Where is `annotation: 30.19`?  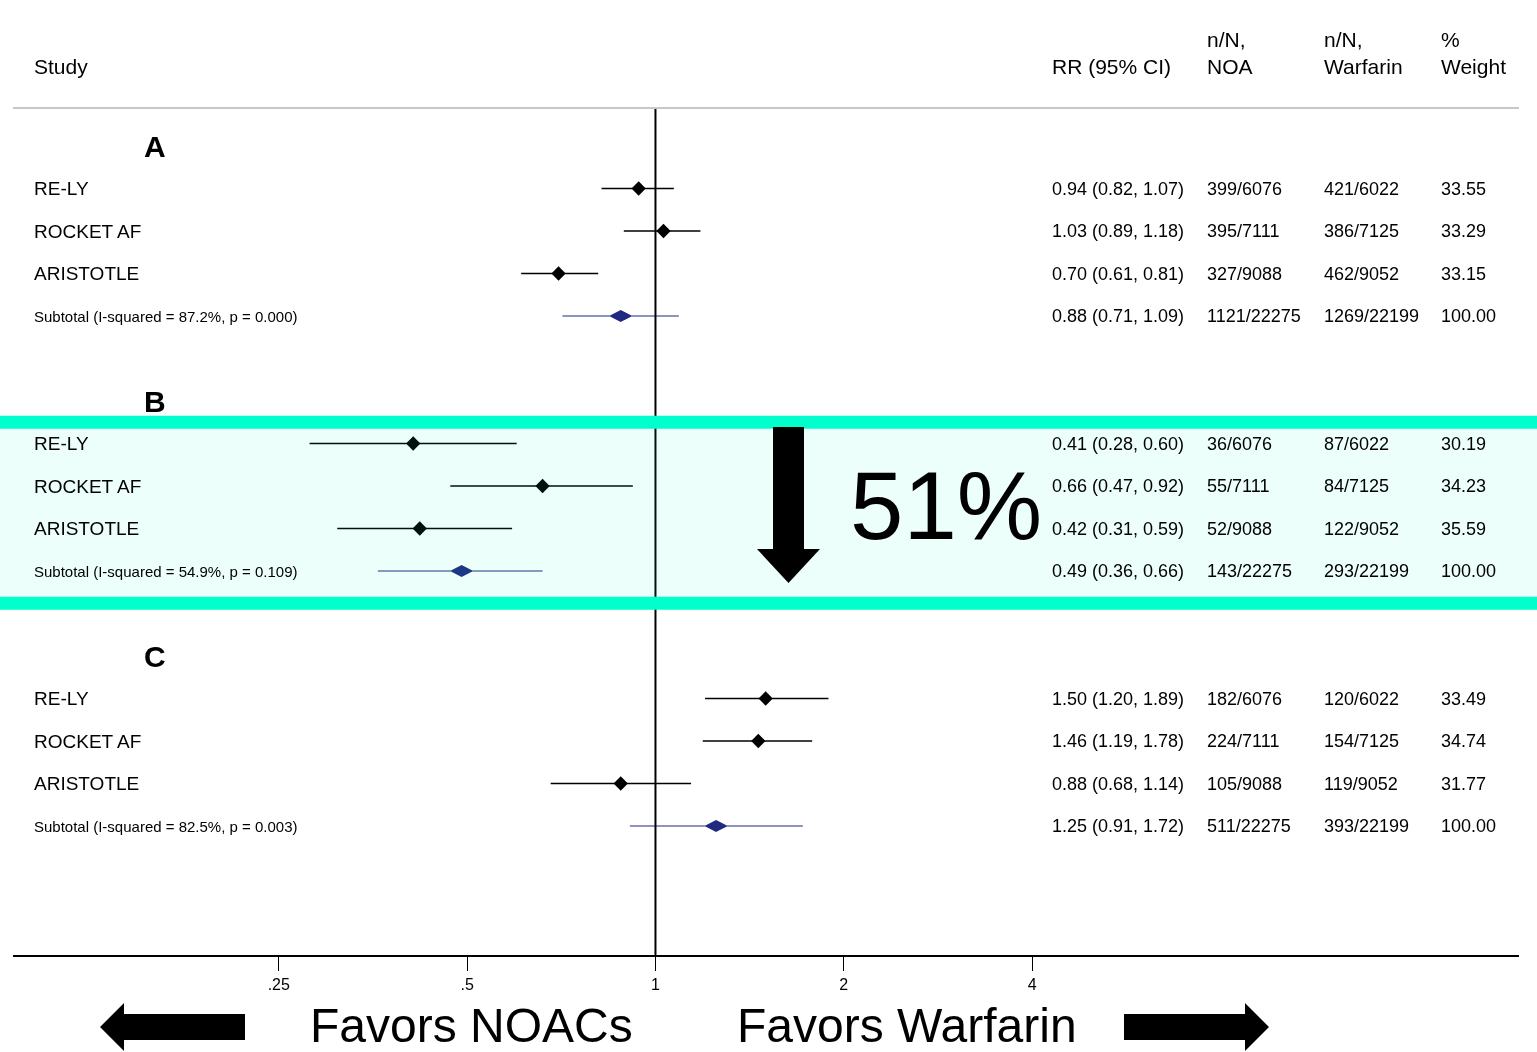
annotation: 30.19 is located at coordinates (1464, 444).